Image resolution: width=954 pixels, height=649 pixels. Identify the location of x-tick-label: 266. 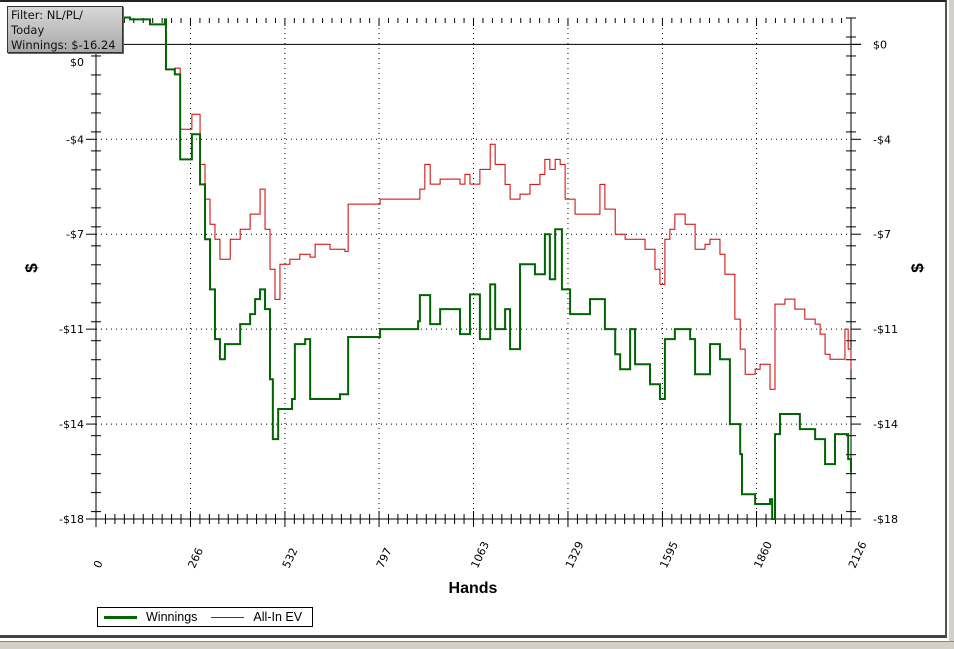
(195, 558).